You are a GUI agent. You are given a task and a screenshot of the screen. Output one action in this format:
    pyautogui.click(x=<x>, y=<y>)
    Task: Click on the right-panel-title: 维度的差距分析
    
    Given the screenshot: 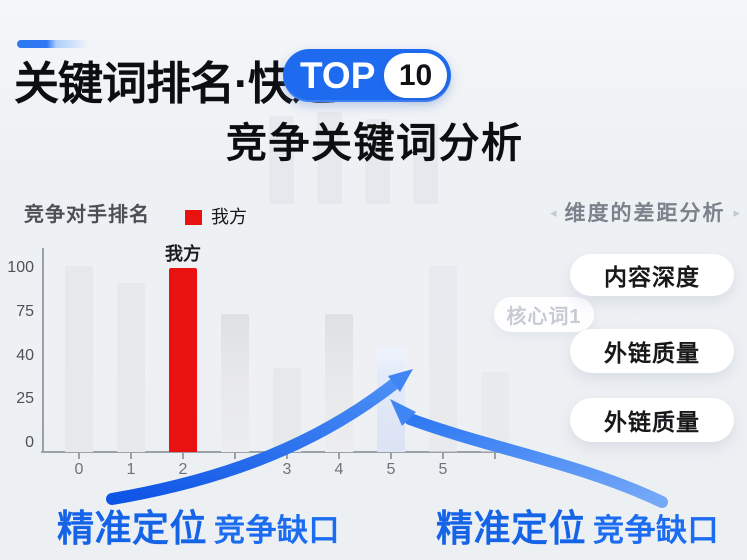 What is the action you would take?
    pyautogui.click(x=645, y=213)
    